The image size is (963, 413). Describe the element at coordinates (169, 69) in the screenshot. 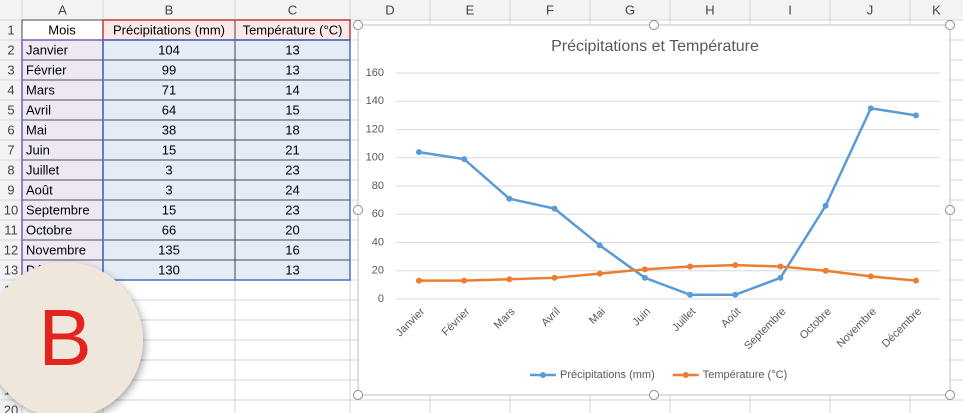

I see `value-cell: 99` at that location.